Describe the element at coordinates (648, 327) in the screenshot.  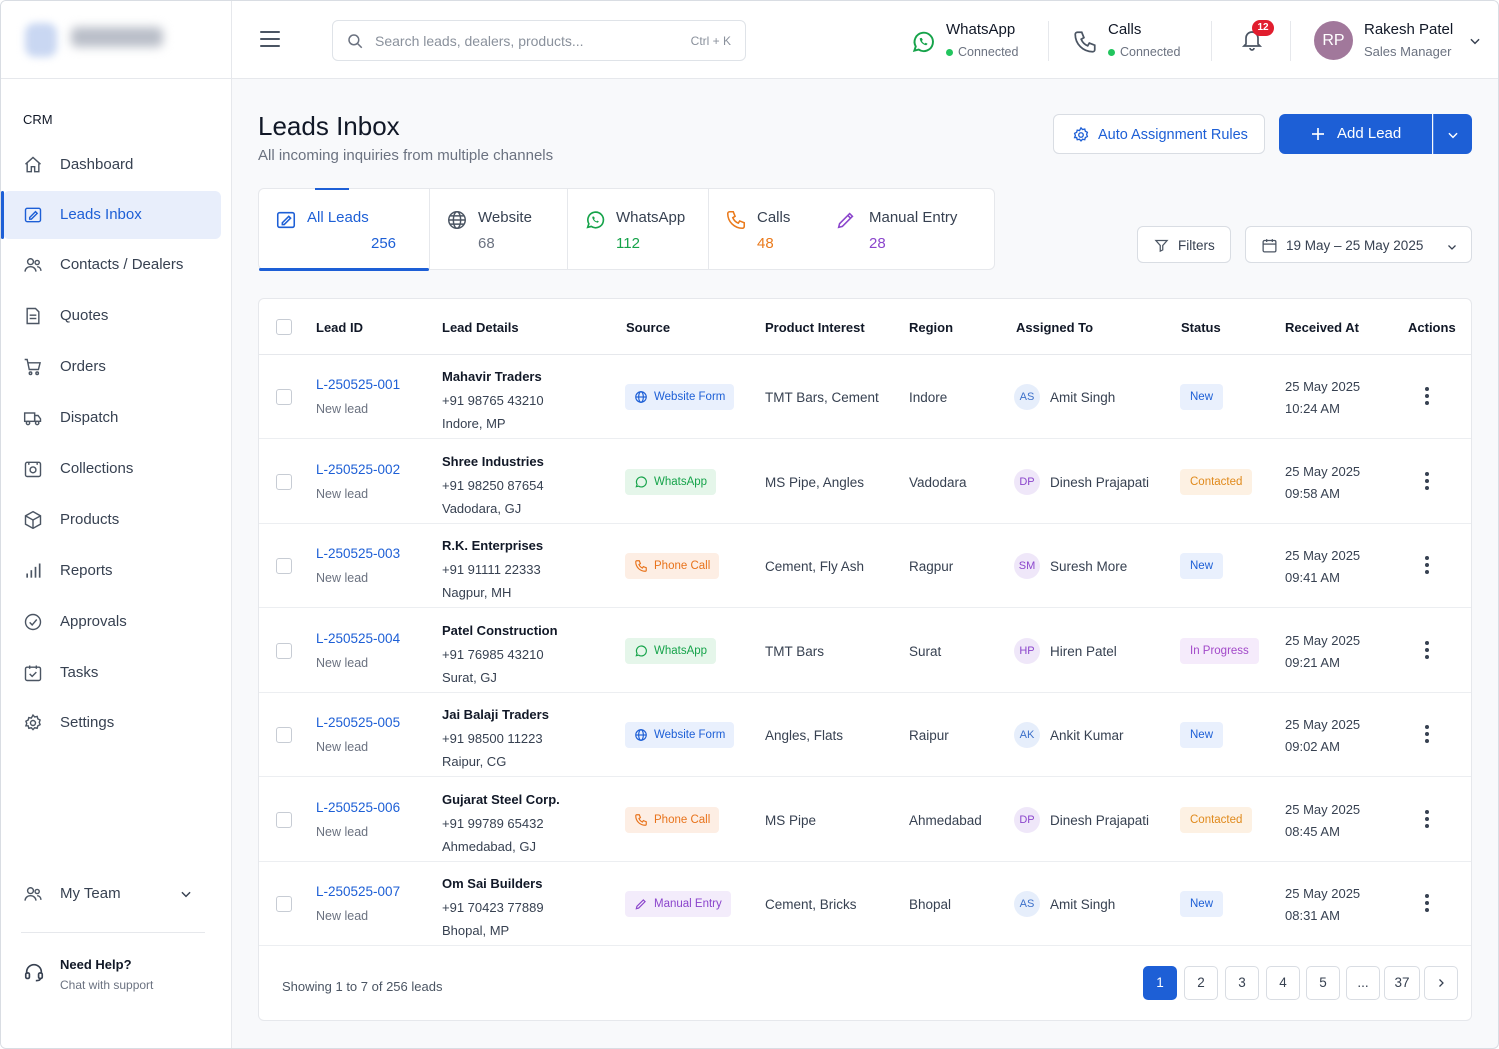
I see `column-header: Source` at that location.